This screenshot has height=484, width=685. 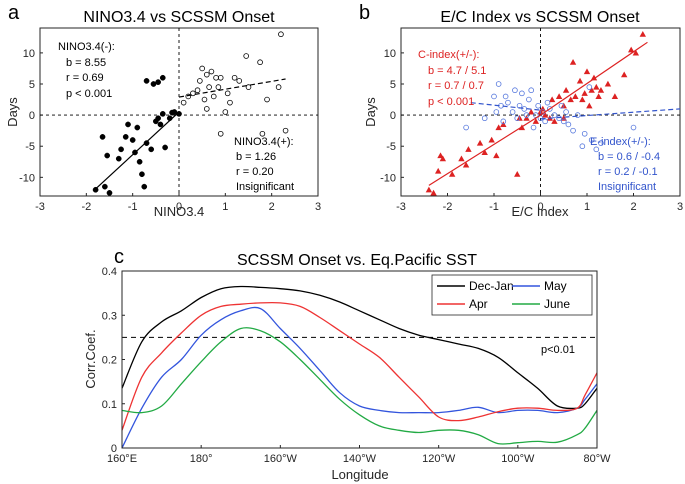 What do you see at coordinates (597, 459) in the screenshot?
I see `panel-c-xtick-label: 80°W` at bounding box center [597, 459].